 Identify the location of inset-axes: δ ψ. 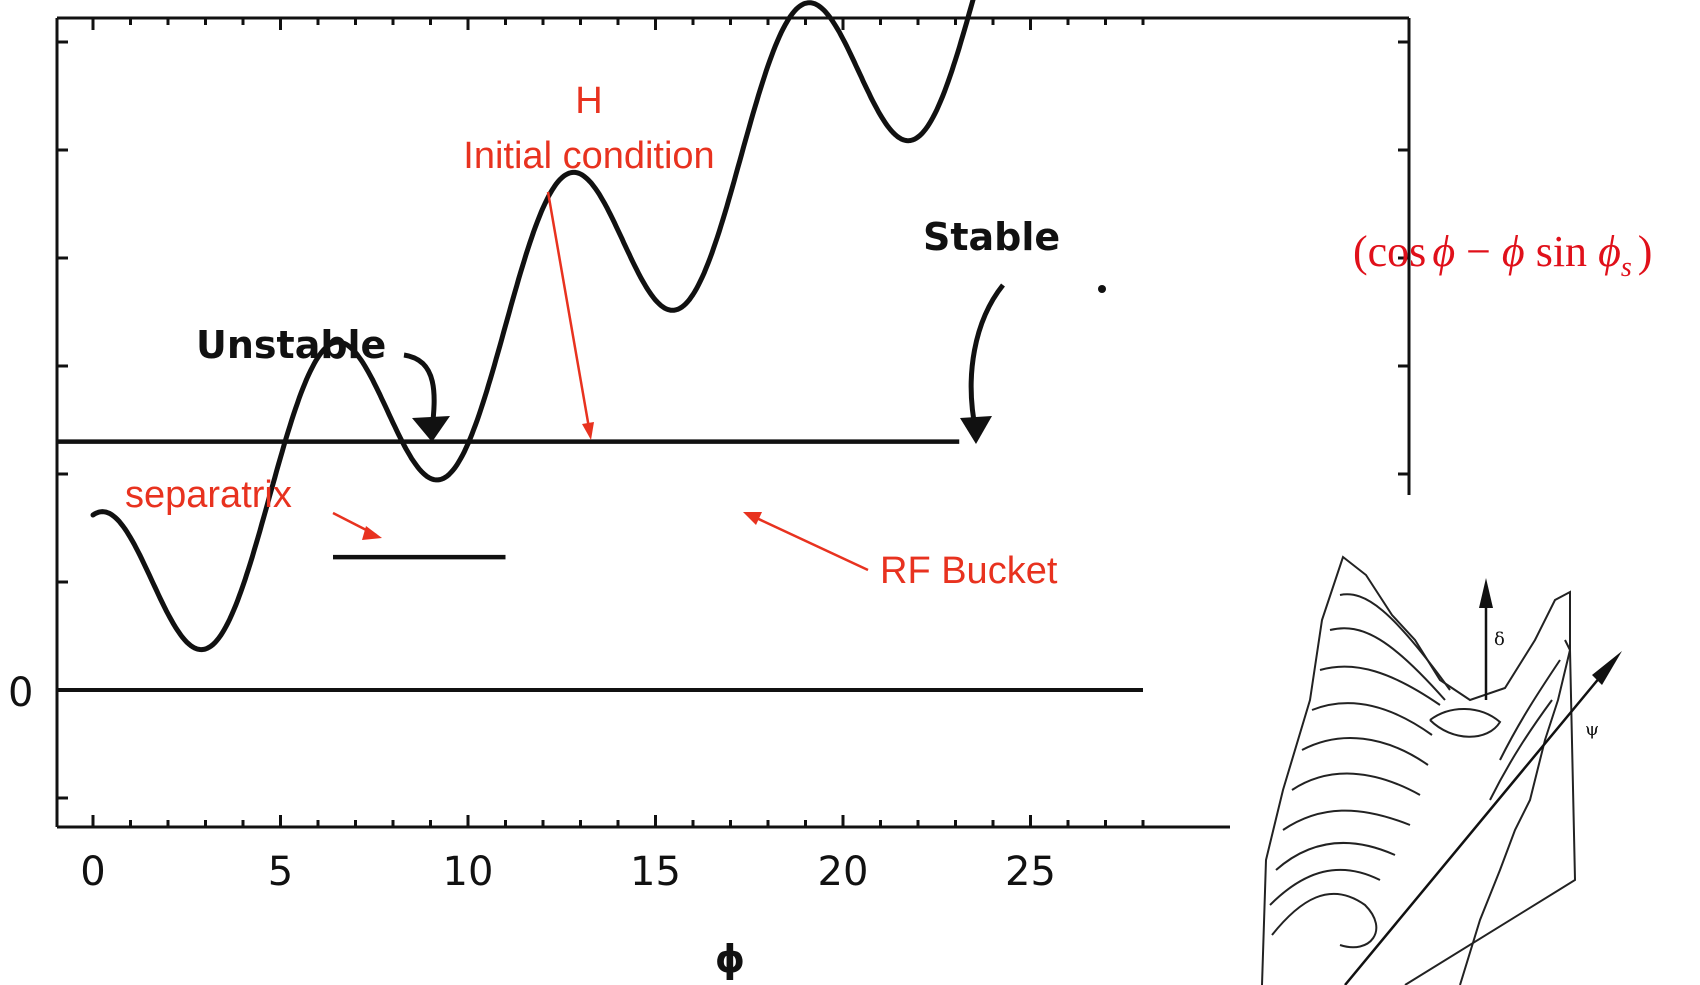
(1483, 781).